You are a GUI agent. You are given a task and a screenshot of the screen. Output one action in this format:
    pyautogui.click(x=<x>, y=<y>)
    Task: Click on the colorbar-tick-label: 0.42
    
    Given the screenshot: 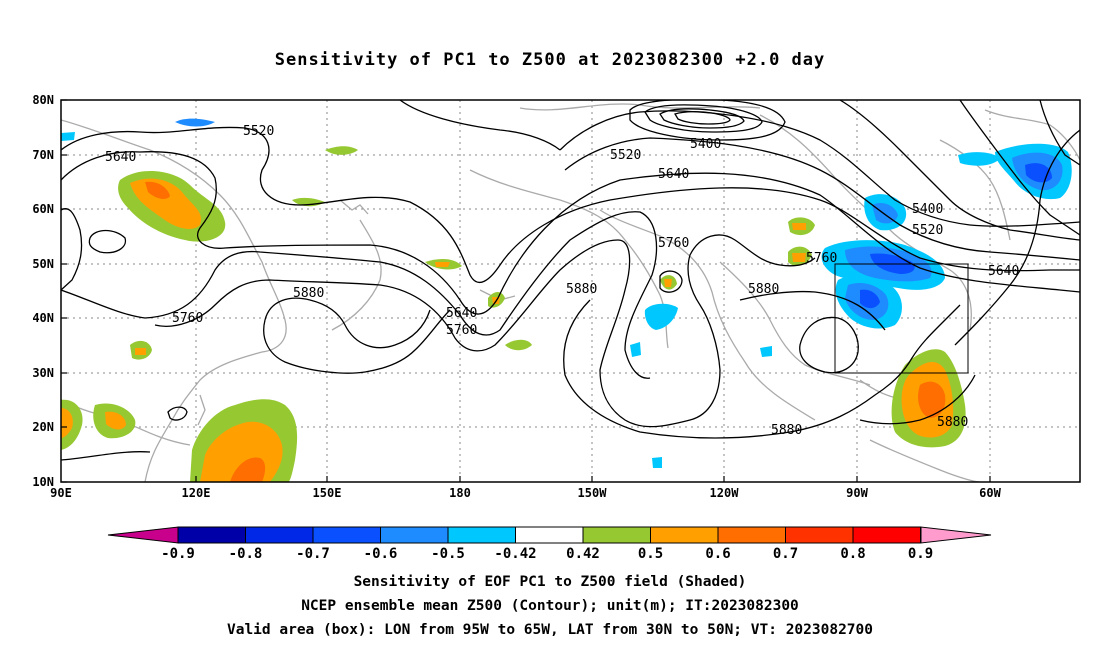 What is the action you would take?
    pyautogui.click(x=583, y=554)
    